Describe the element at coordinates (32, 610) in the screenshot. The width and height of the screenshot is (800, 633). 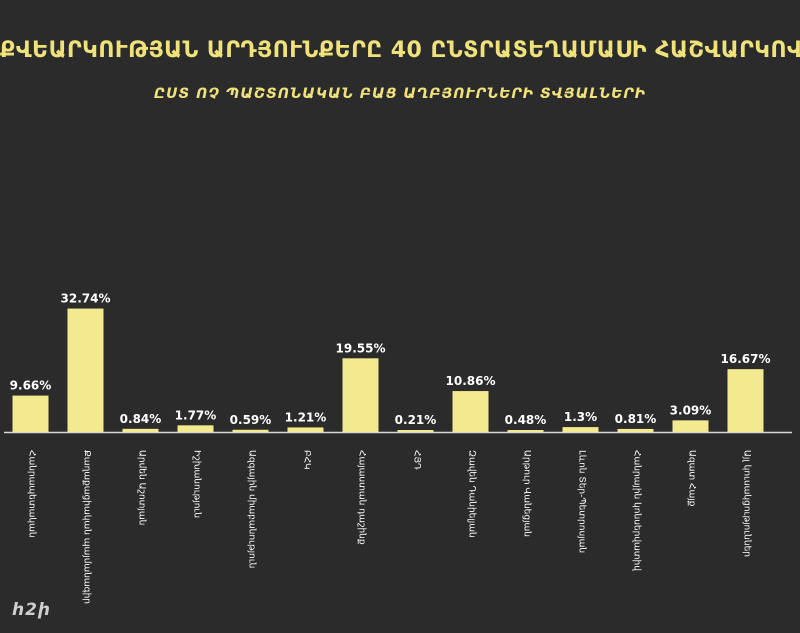
I see `brand-logo: h2ի` at that location.